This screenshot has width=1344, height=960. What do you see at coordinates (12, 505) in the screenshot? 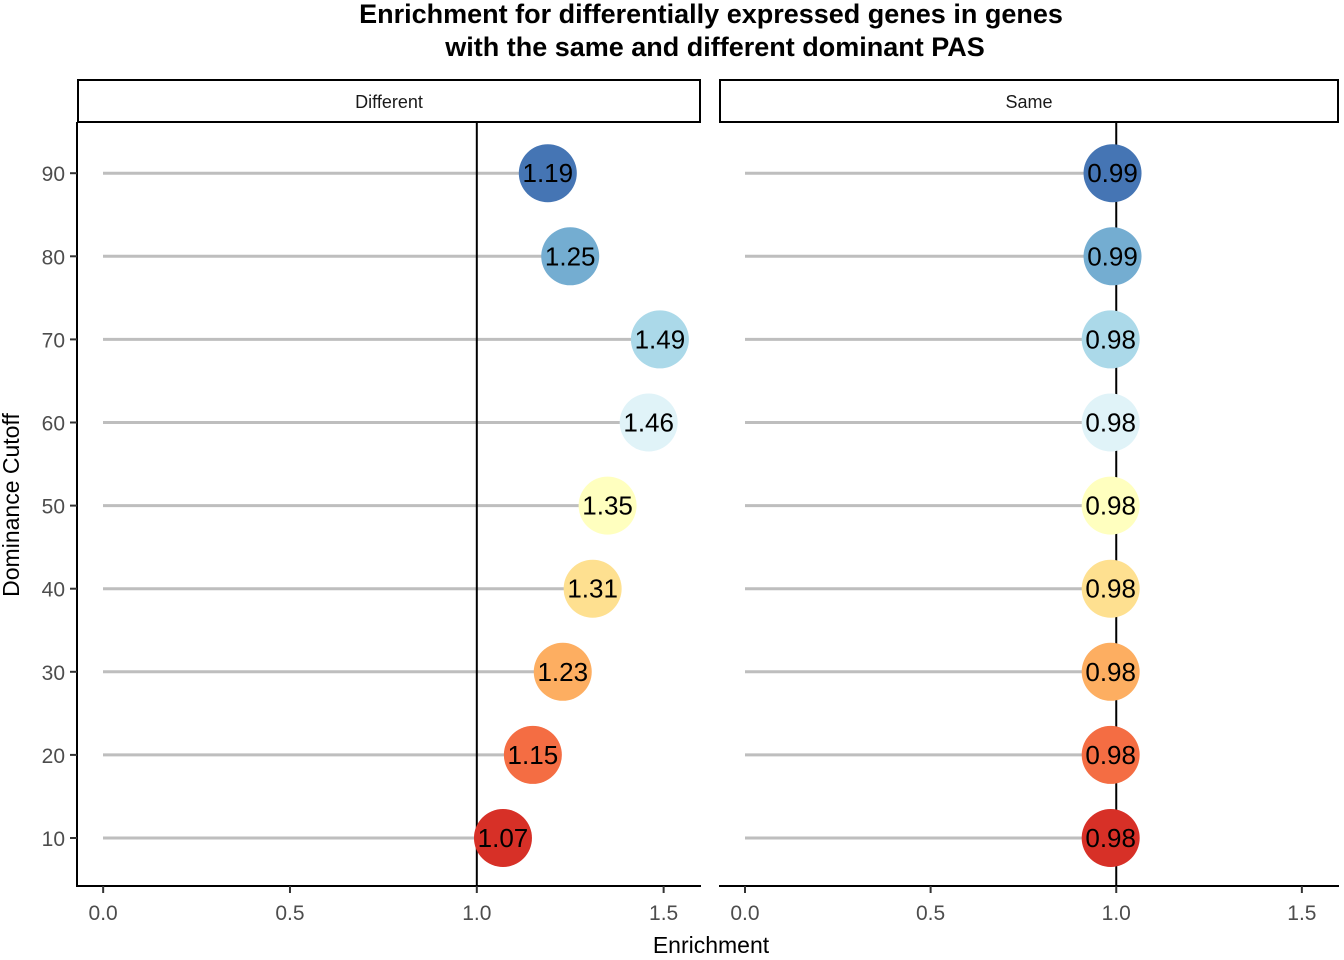
I see `y-axis-title: Dominance Cutoff` at bounding box center [12, 505].